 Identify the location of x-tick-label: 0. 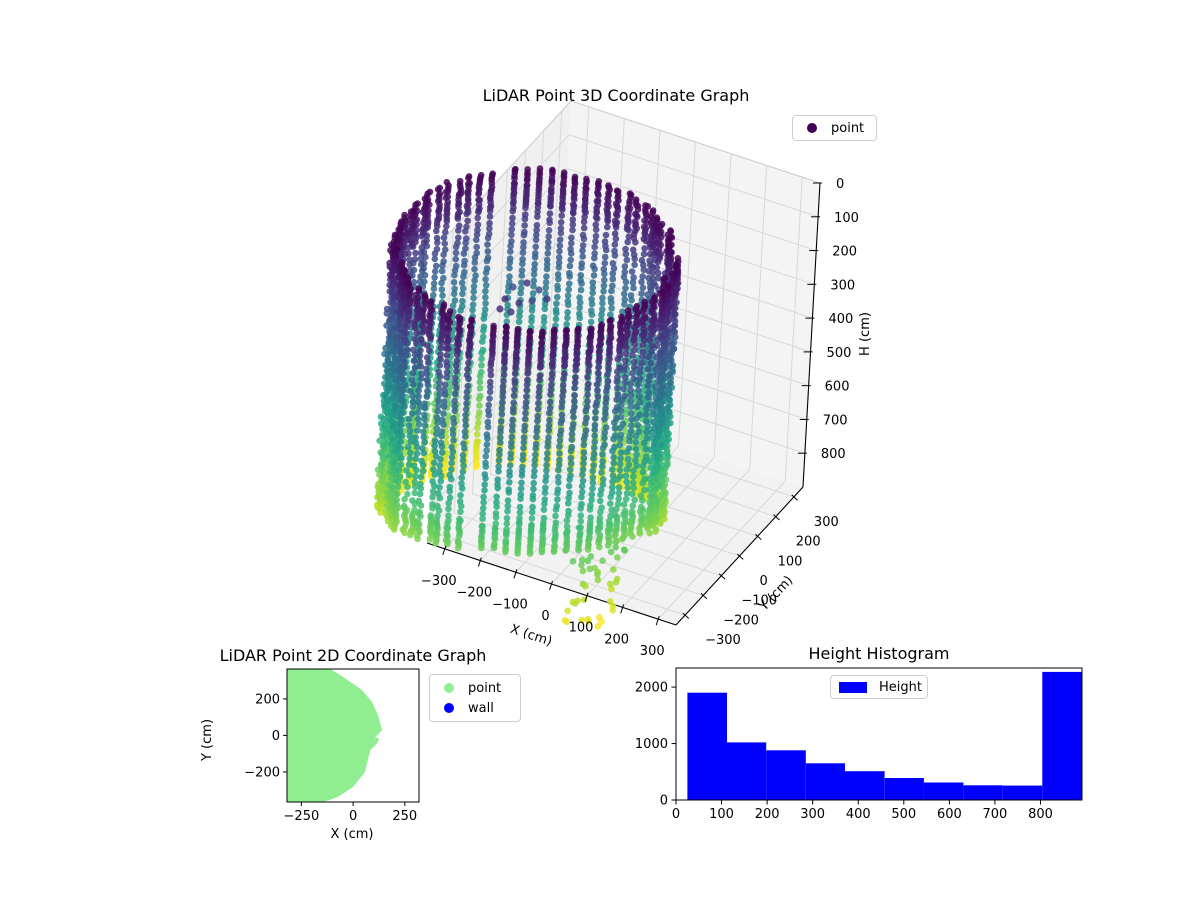
(676, 814).